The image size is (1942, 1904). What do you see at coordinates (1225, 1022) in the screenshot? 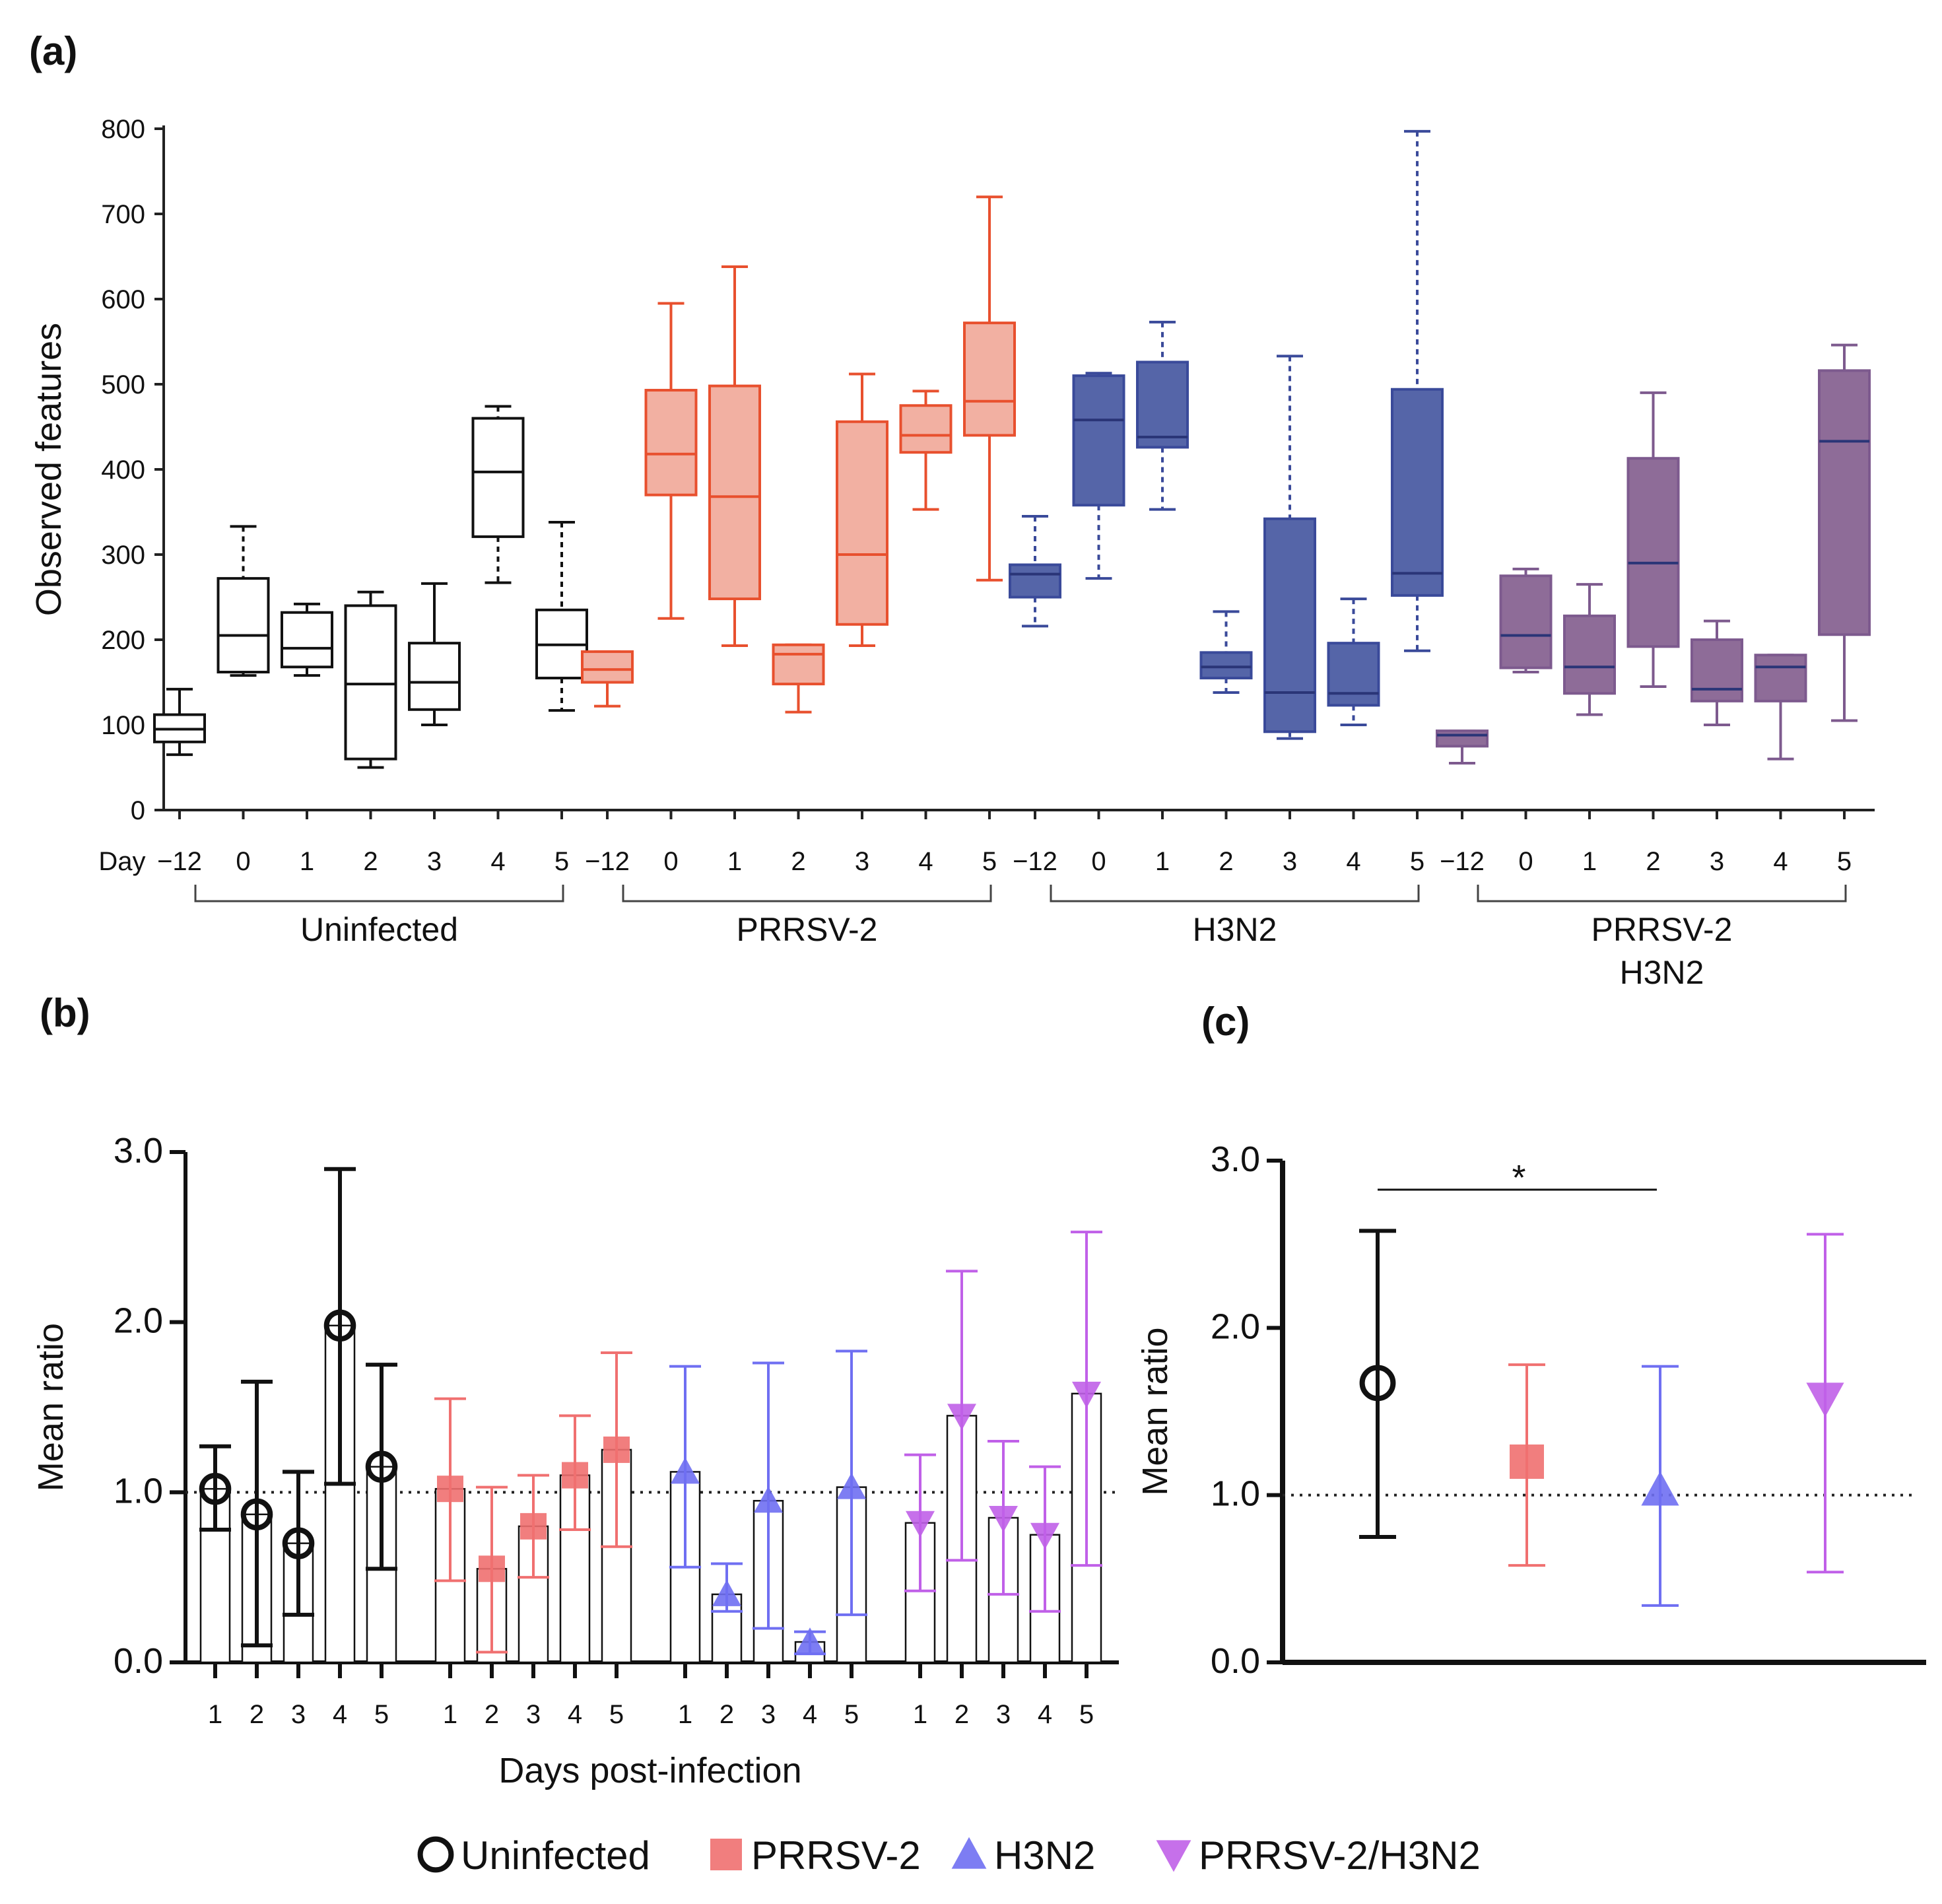
I see `panel-c-label: (c)` at bounding box center [1225, 1022].